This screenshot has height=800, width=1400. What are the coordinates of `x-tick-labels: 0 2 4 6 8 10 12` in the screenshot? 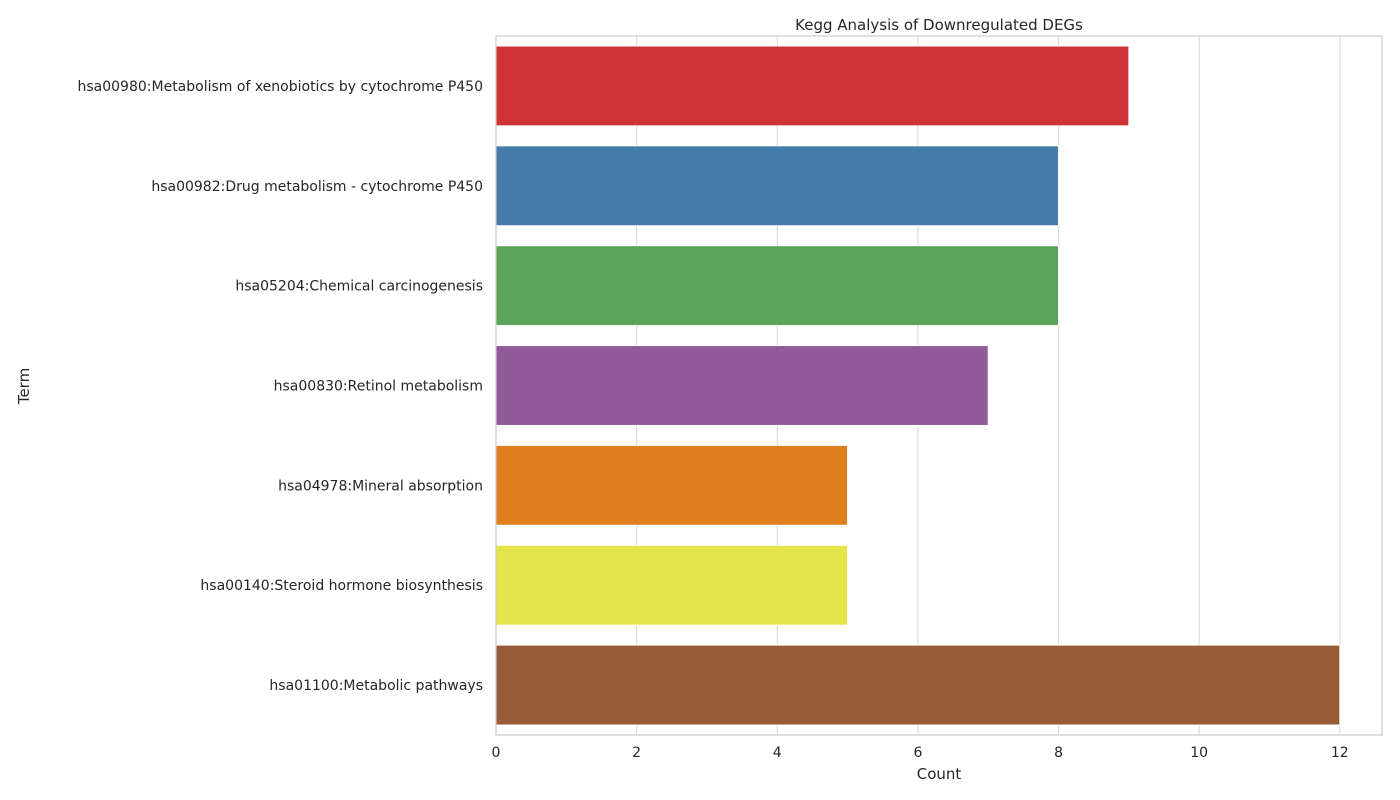 It's located at (920, 753).